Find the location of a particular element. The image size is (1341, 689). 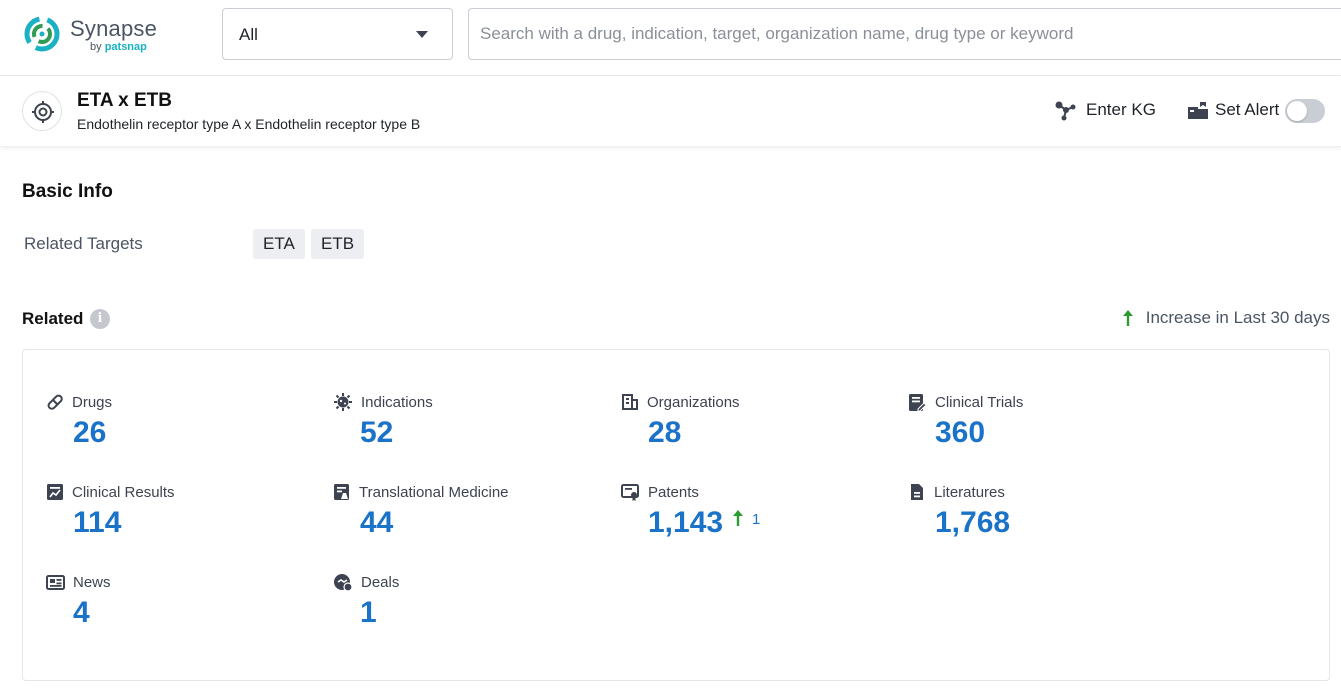

stat-clinical-results: Clinical Results 114 is located at coordinates (110, 492).